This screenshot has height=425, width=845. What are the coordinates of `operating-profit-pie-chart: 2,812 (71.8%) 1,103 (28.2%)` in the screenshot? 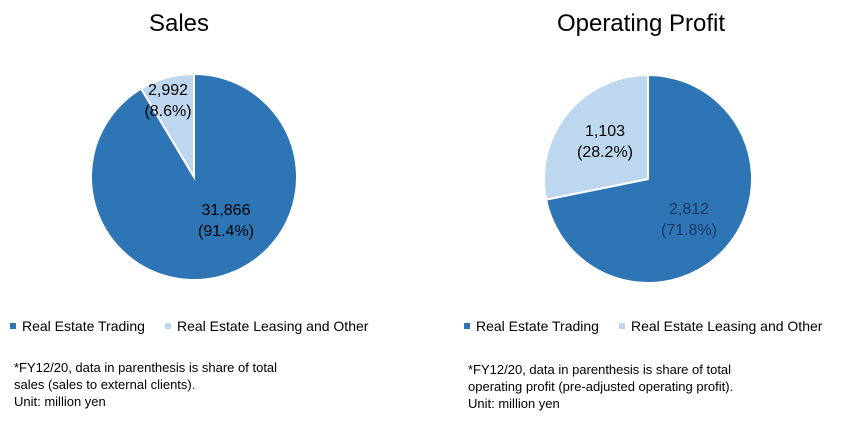 It's located at (648, 178).